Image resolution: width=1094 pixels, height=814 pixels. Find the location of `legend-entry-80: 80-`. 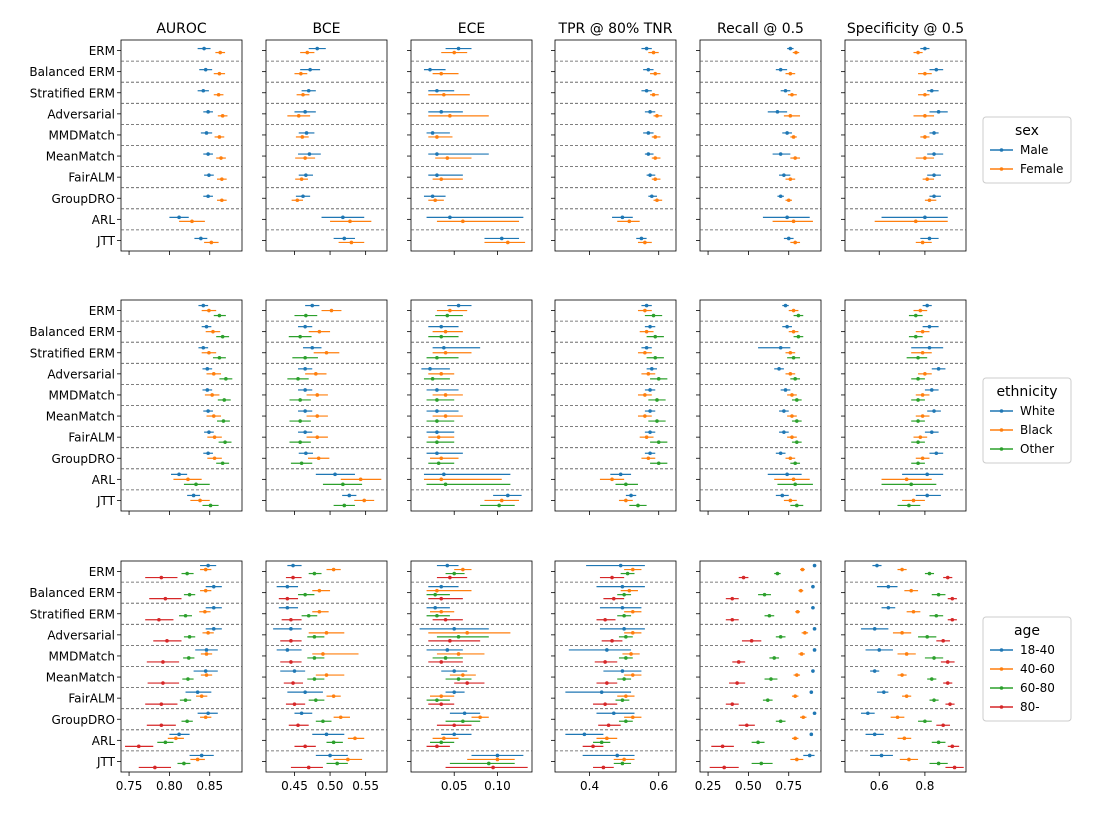

legend-entry-80: 80- is located at coordinates (1030, 707).